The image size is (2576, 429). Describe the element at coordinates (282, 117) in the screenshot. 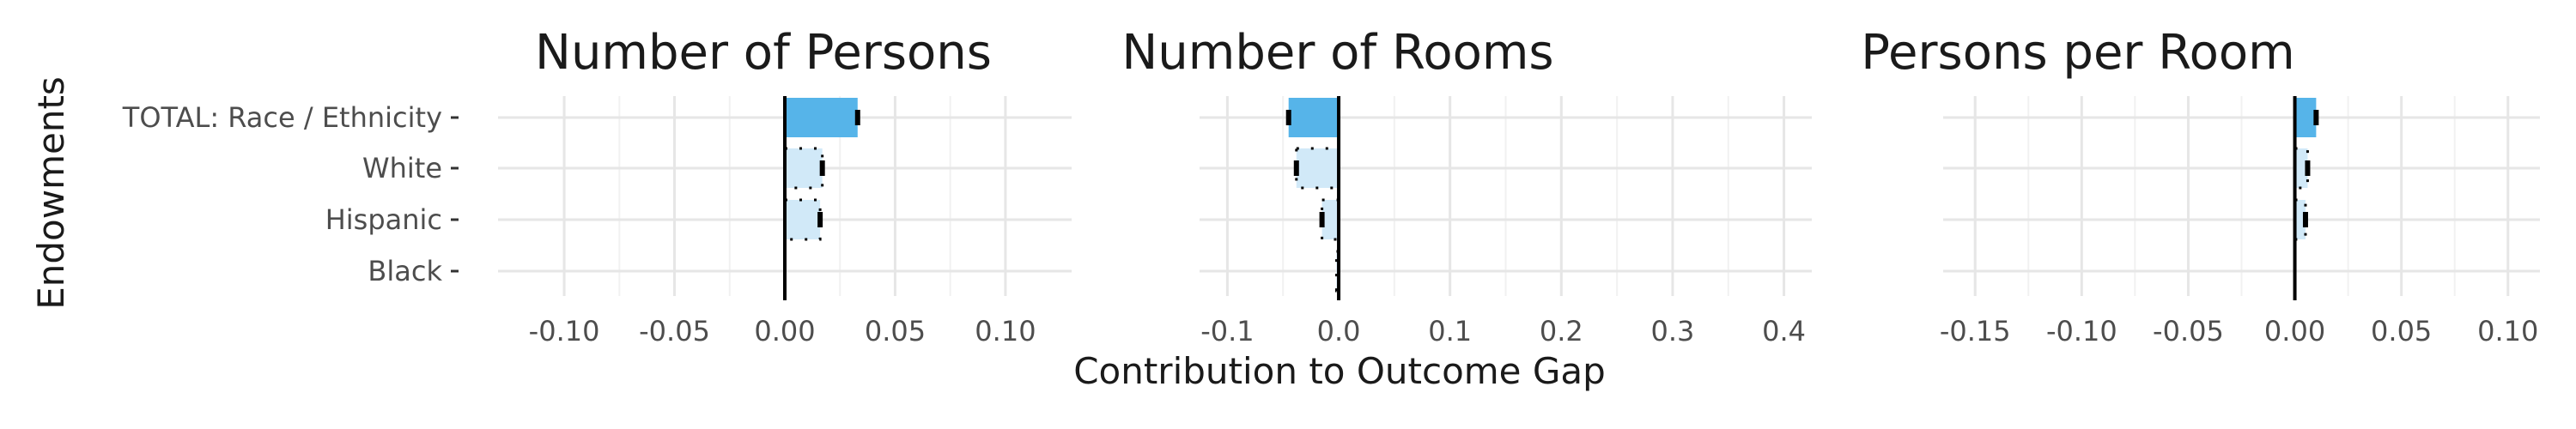

I see `category-label: TOTAL: Race / Ethnicity` at that location.